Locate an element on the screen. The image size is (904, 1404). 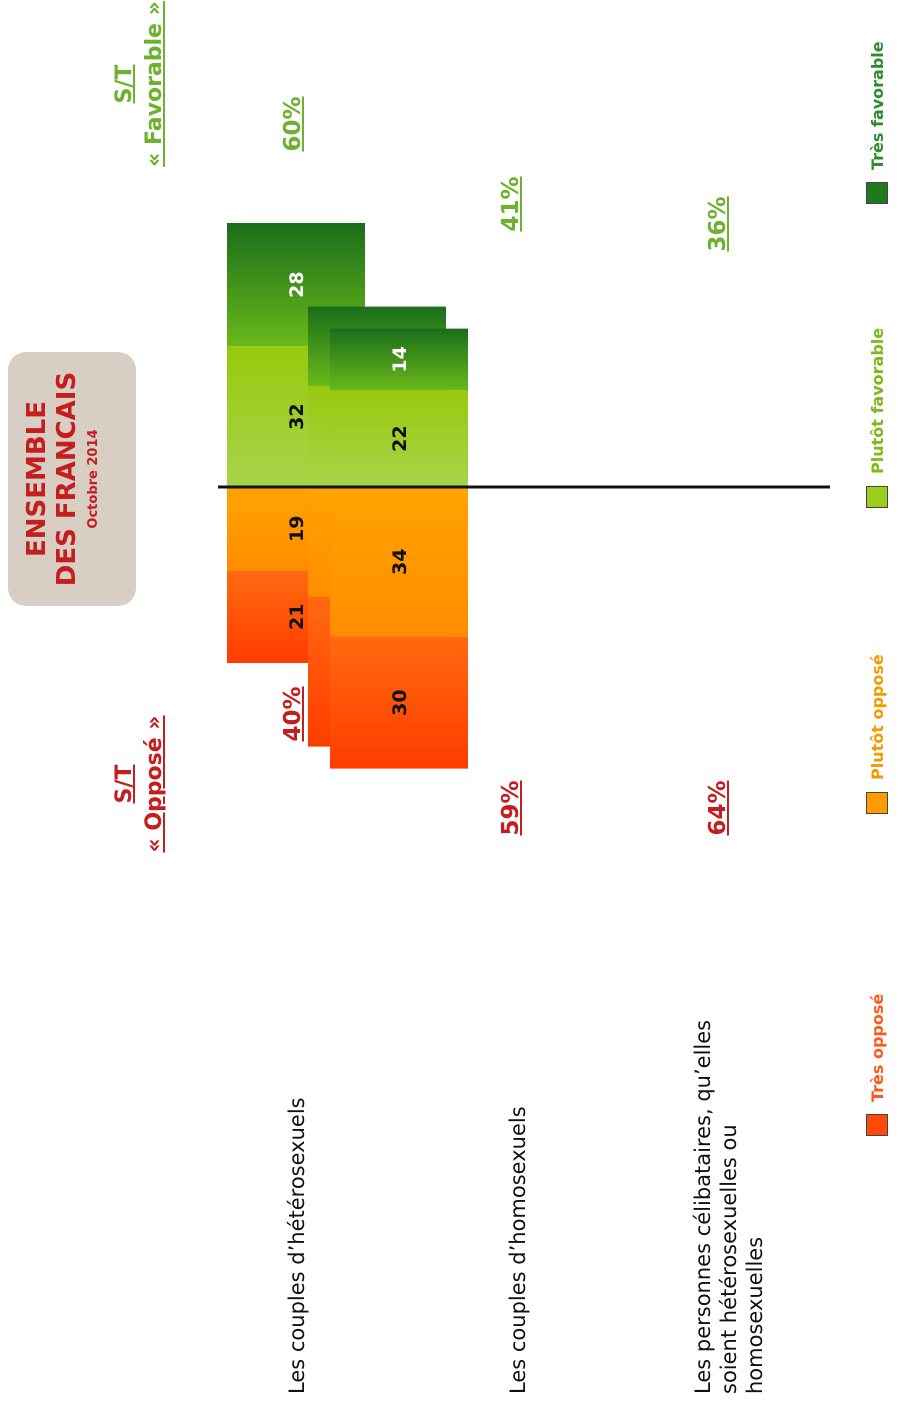
opposed-header-line-1: S/T is located at coordinates (124, 784).